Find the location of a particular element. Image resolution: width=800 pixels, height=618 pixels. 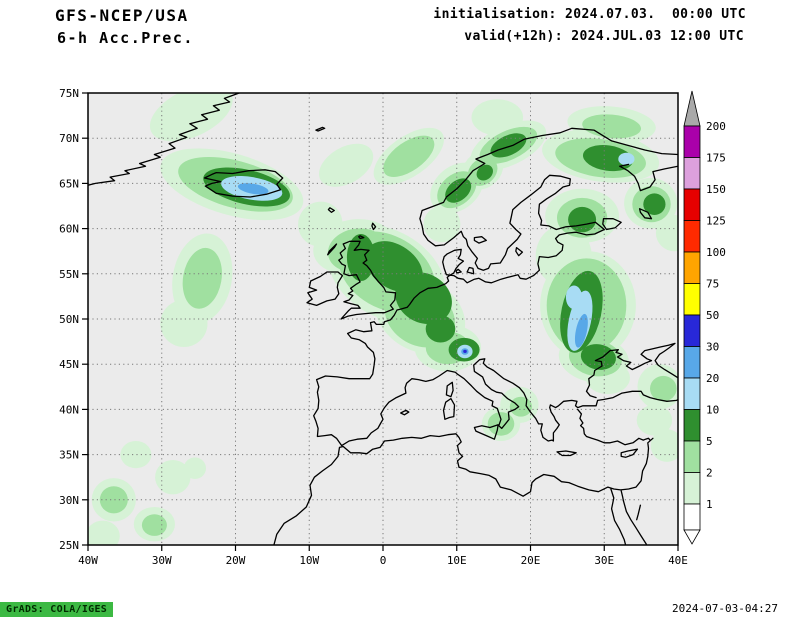

precip-level-30mm is located at coordinates (465, 351).